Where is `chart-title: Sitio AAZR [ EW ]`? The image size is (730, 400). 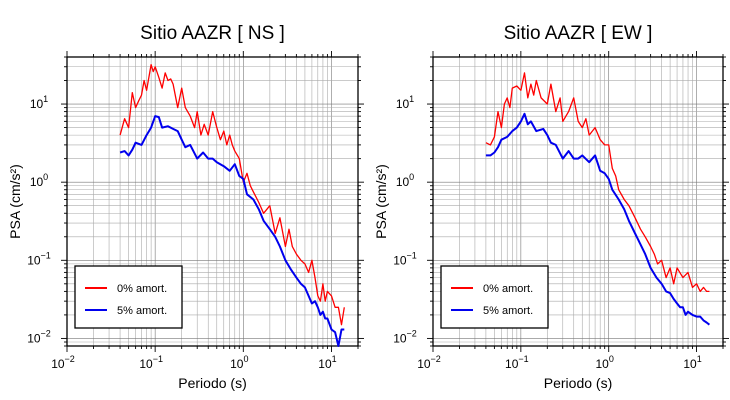
chart-title: Sitio AAZR [ EW ] is located at coordinates (578, 33).